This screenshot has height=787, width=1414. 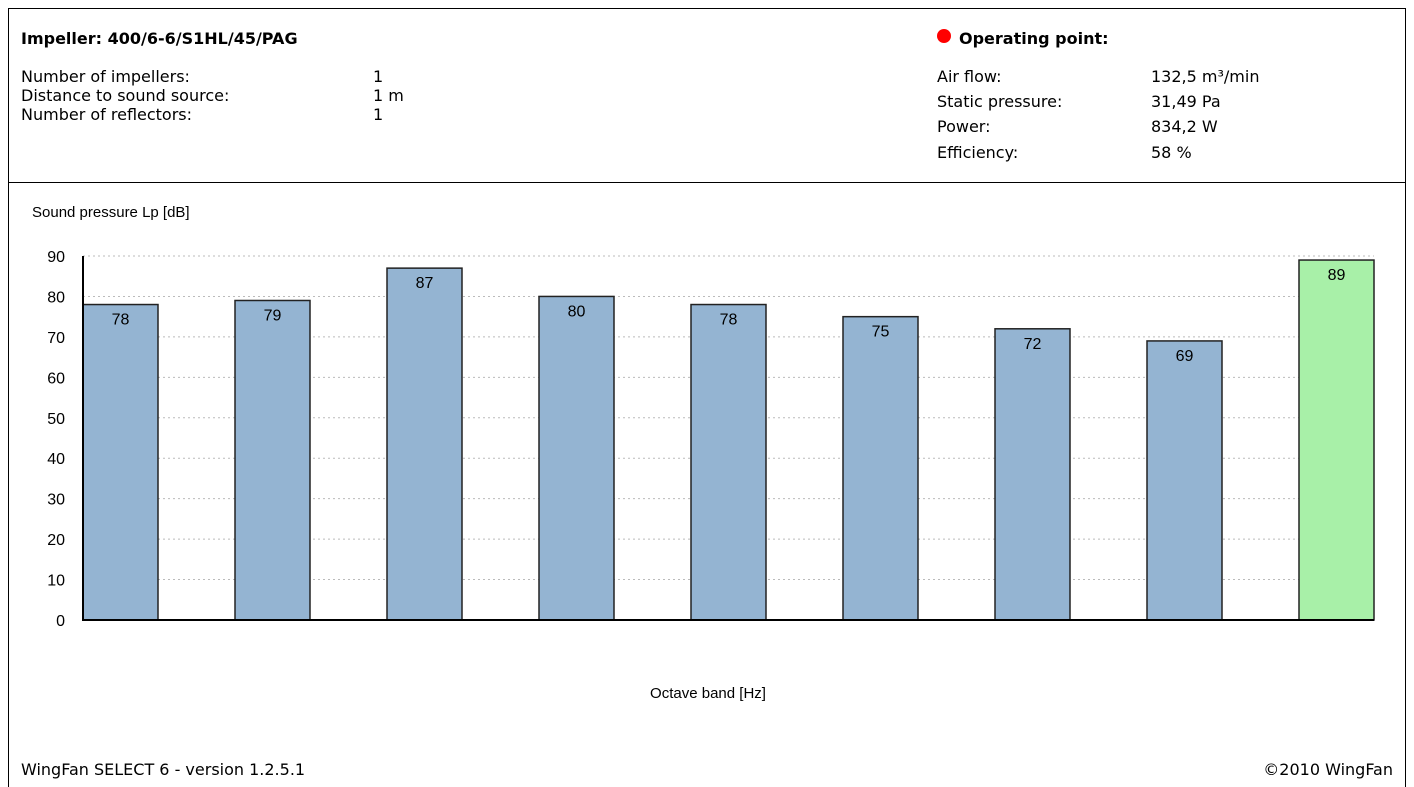 What do you see at coordinates (969, 76) in the screenshot?
I see `air-flow-label: Air flow:` at bounding box center [969, 76].